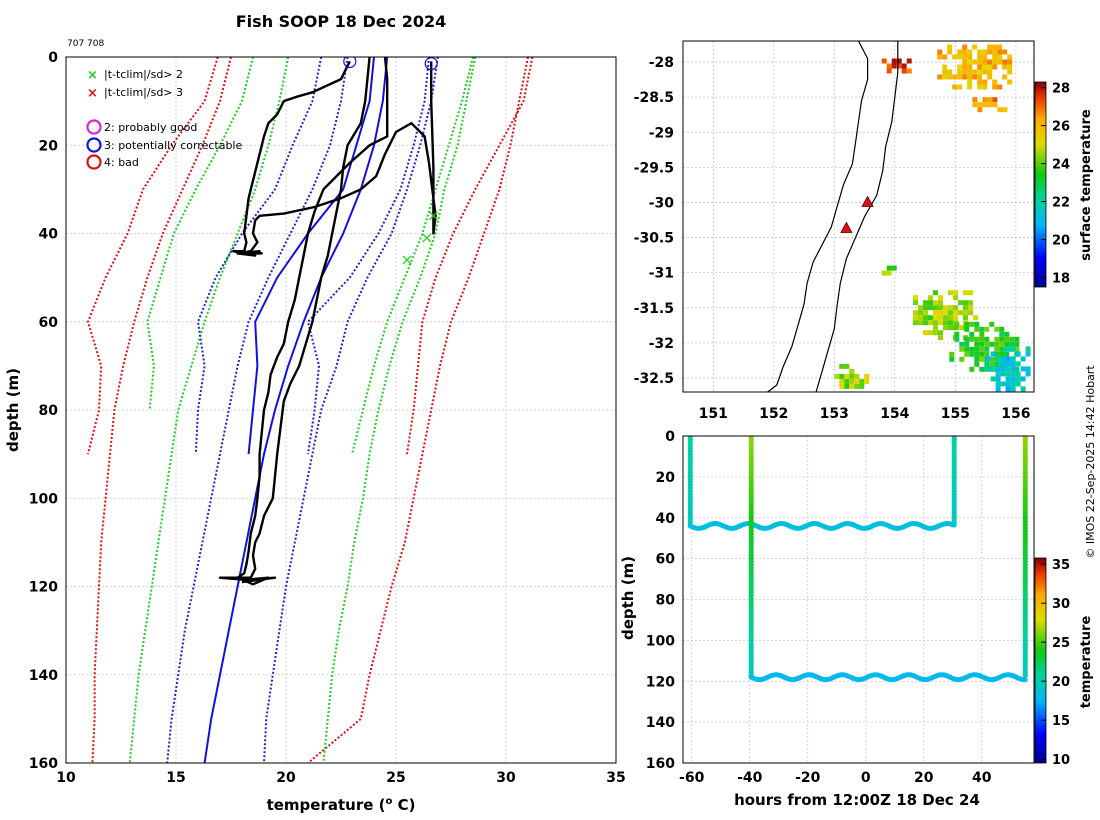 The width and height of the screenshot is (1100, 820). What do you see at coordinates (92, 93) in the screenshot?
I see `legend-marker-1: ×` at bounding box center [92, 93].